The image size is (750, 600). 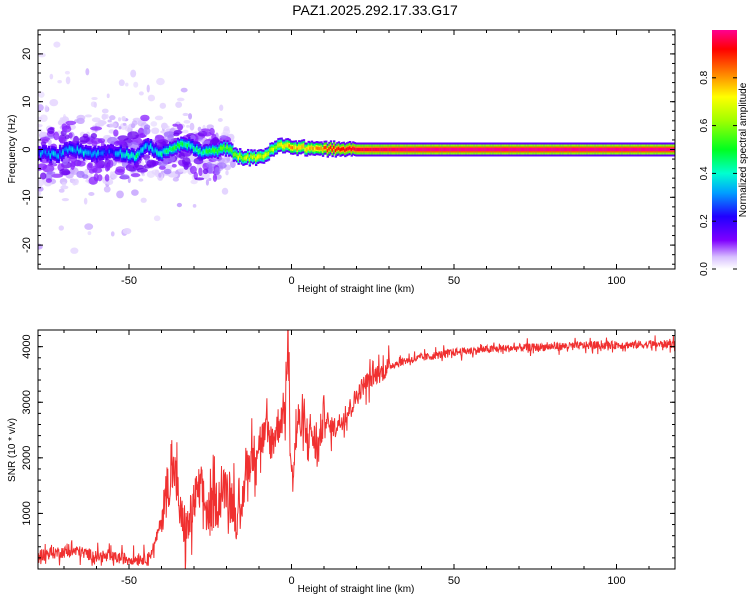 What do you see at coordinates (291, 581) in the screenshot?
I see `snr-x-tick-label: 0` at bounding box center [291, 581].